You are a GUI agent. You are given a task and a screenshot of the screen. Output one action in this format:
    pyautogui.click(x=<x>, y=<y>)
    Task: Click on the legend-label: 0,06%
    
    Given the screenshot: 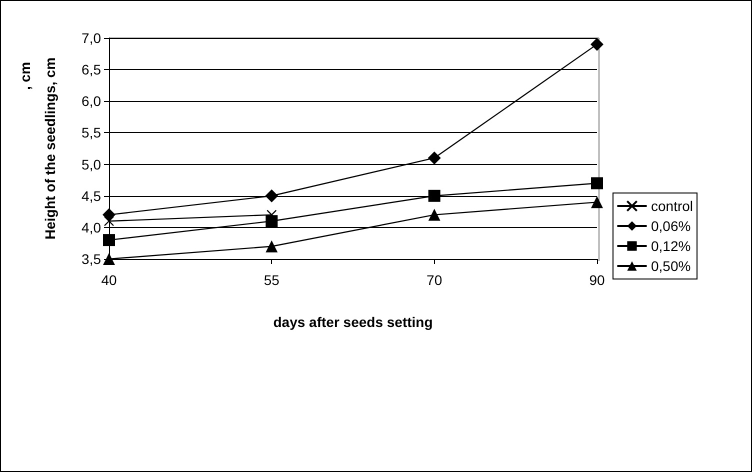 What is the action you would take?
    pyautogui.click(x=671, y=226)
    